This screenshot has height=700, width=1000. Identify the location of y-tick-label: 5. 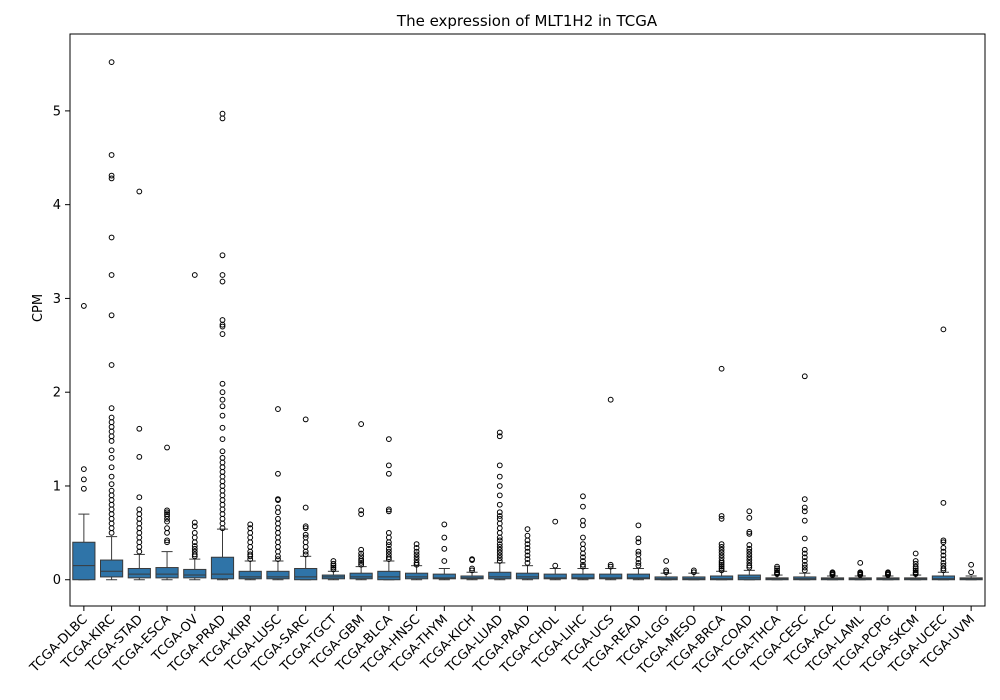
(57, 111).